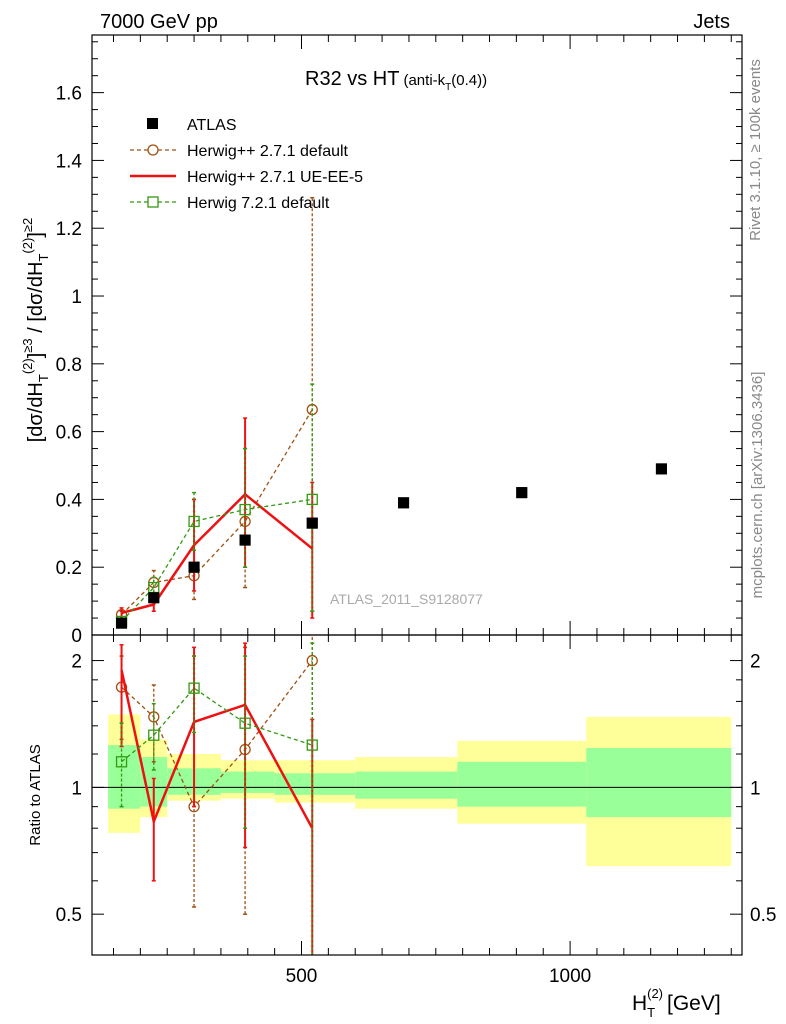 The height and width of the screenshot is (1024, 786). Describe the element at coordinates (69, 500) in the screenshot. I see `main-ytick-label: 0.4` at that location.